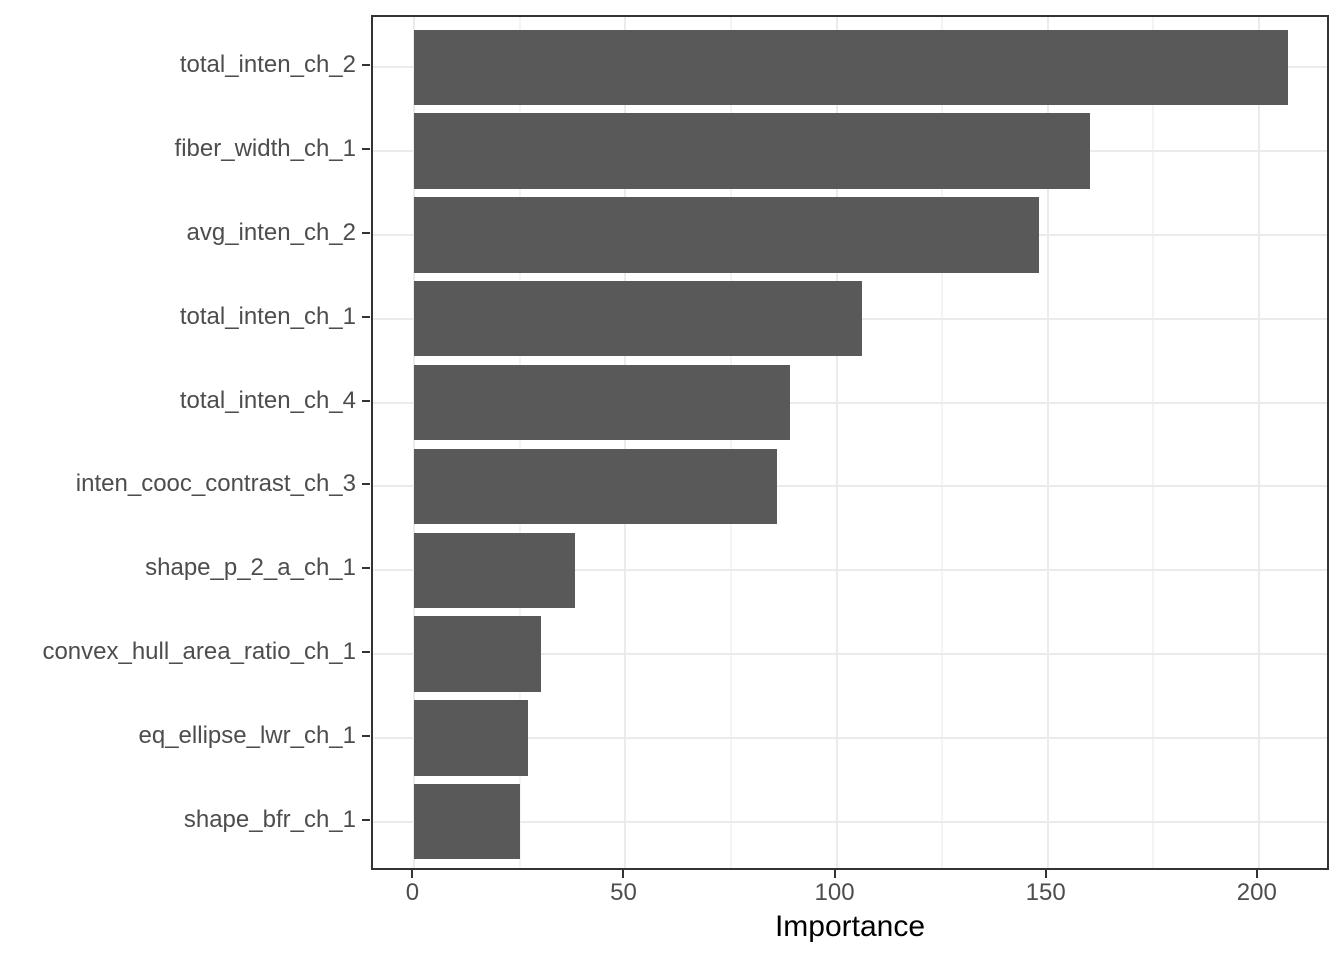 This screenshot has height=960, width=1344. What do you see at coordinates (250, 568) in the screenshot?
I see `y-axis-label: shape_p_2_a_ch_1` at bounding box center [250, 568].